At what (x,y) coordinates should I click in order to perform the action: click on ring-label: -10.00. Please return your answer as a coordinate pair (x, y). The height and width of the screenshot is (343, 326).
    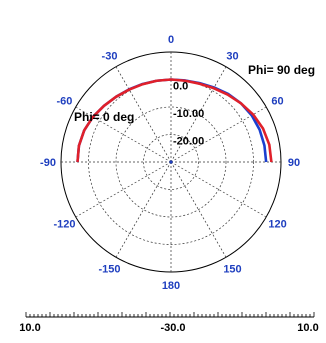
    Looking at the image, I should click on (188, 114).